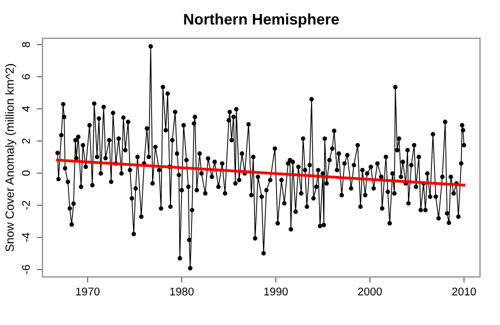 The width and height of the screenshot is (500, 325). I want to click on y-tick-label: 6, so click(26, 77).